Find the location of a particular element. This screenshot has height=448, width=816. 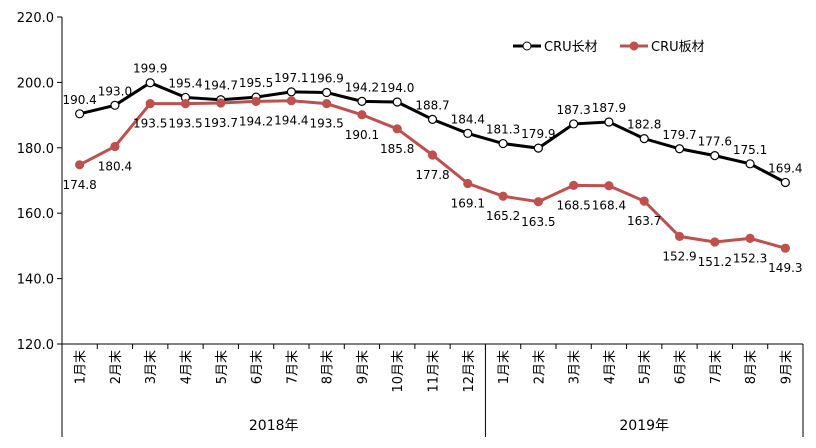

data-label: 168.5 is located at coordinates (573, 205).